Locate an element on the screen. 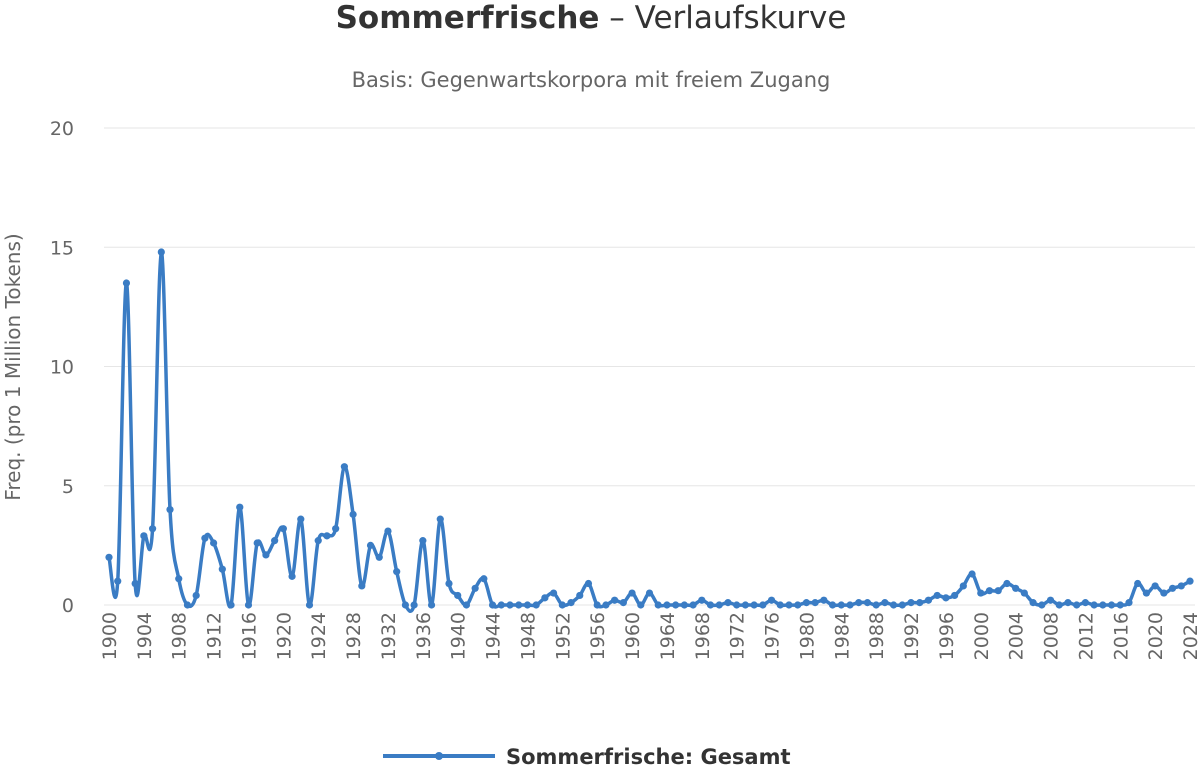  data-point-1910 is located at coordinates (196, 595).